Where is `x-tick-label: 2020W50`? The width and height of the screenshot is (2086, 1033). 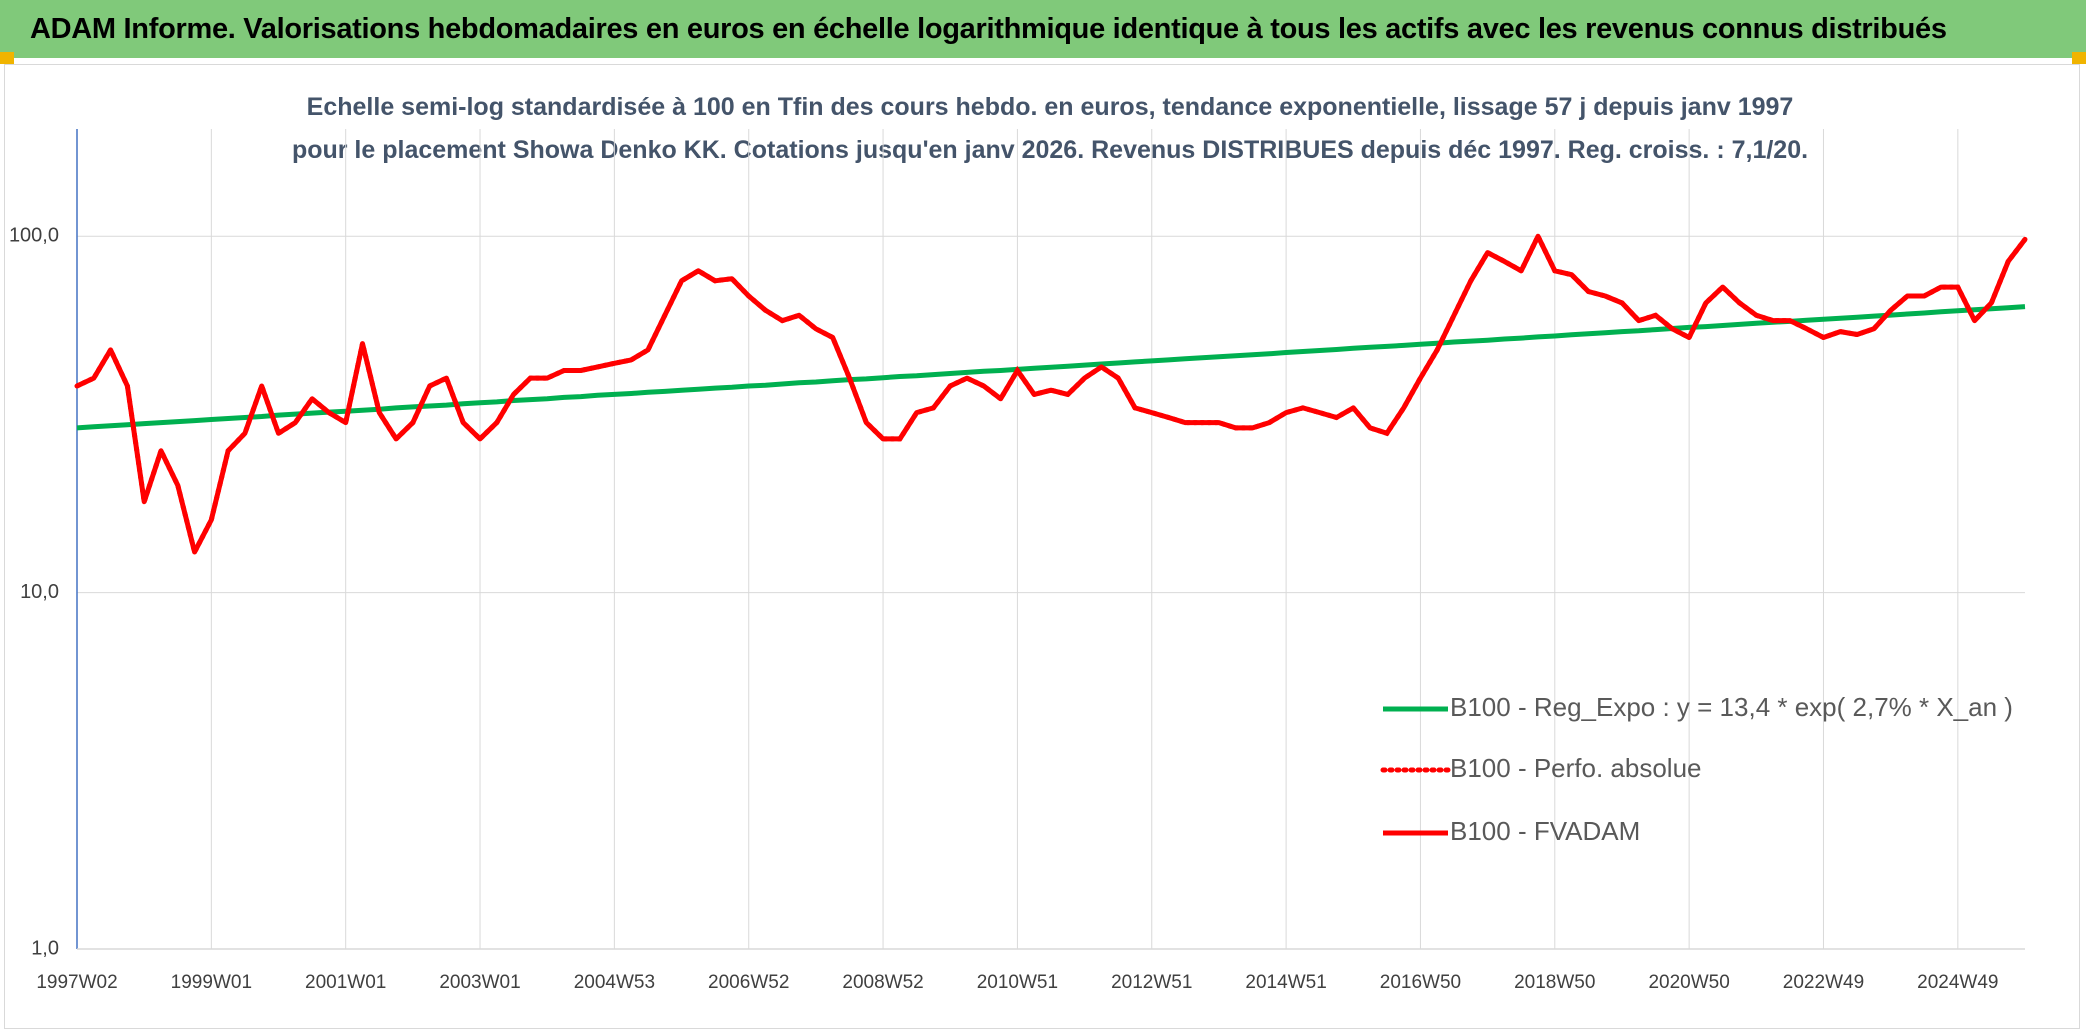
x-tick-label: 2020W50 is located at coordinates (1688, 982).